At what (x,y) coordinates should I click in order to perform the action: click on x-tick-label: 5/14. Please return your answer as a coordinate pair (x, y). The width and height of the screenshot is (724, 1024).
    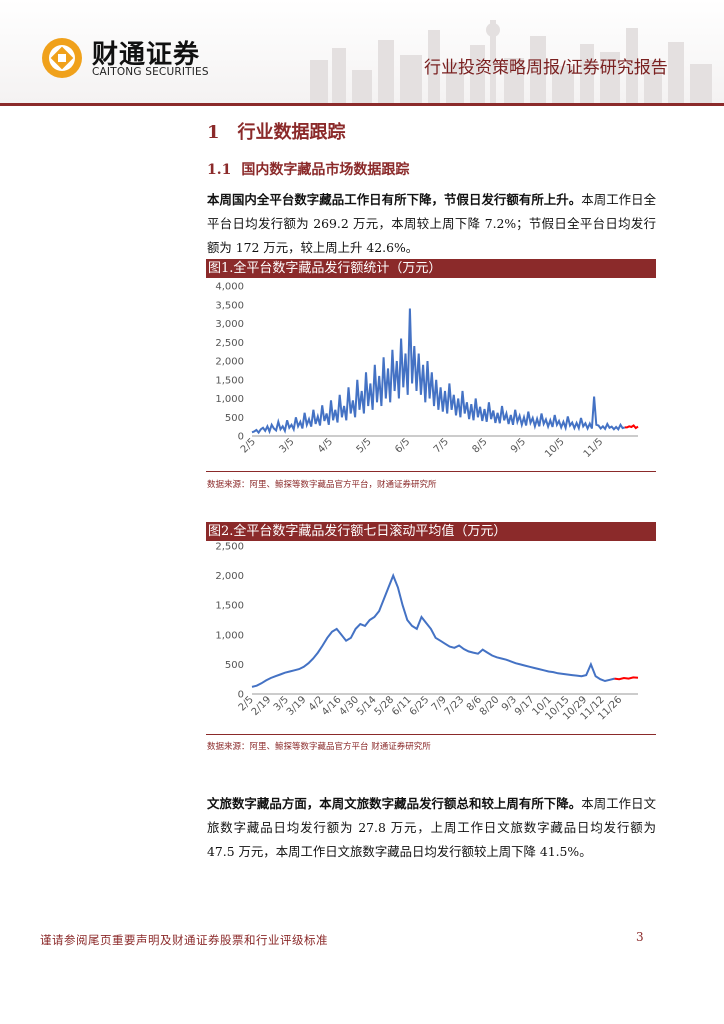
    Looking at the image, I should click on (367, 706).